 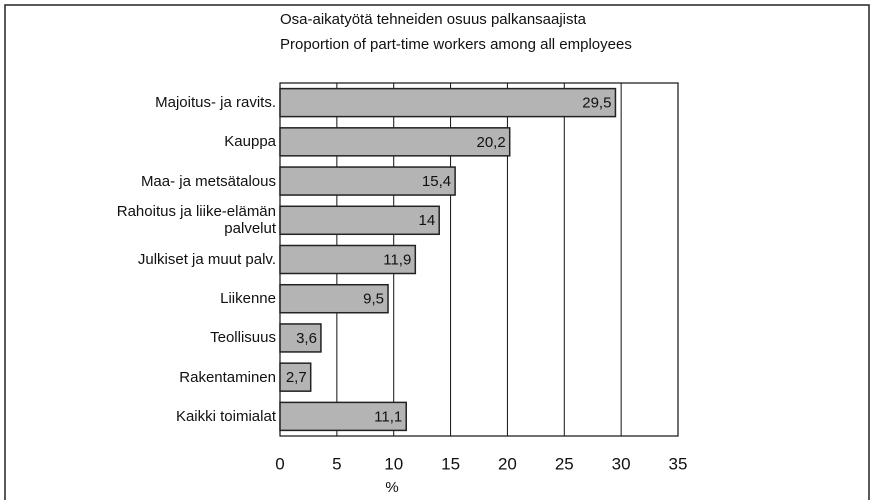 What do you see at coordinates (450, 463) in the screenshot?
I see `x-tick-label: 15` at bounding box center [450, 463].